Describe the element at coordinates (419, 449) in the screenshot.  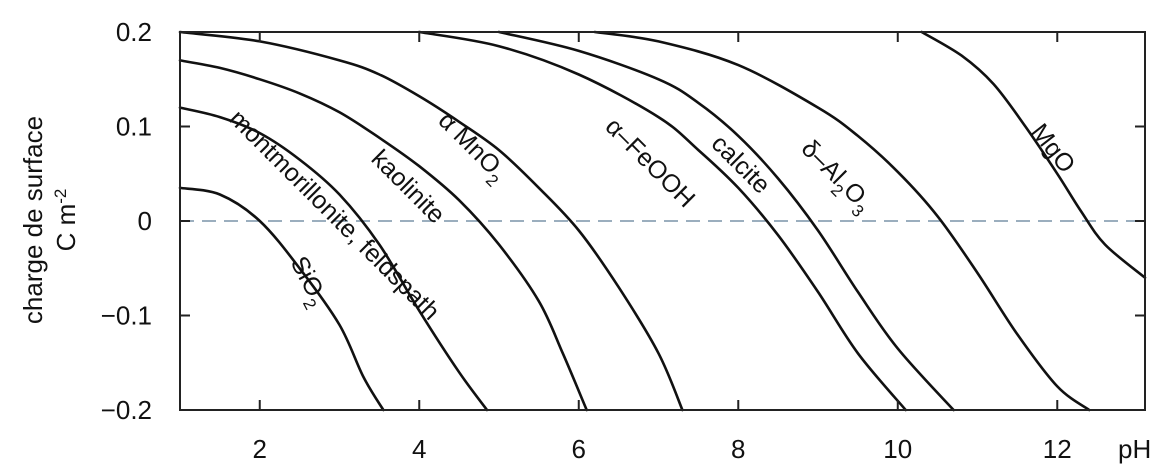
I see `x-tick-label: 4` at that location.